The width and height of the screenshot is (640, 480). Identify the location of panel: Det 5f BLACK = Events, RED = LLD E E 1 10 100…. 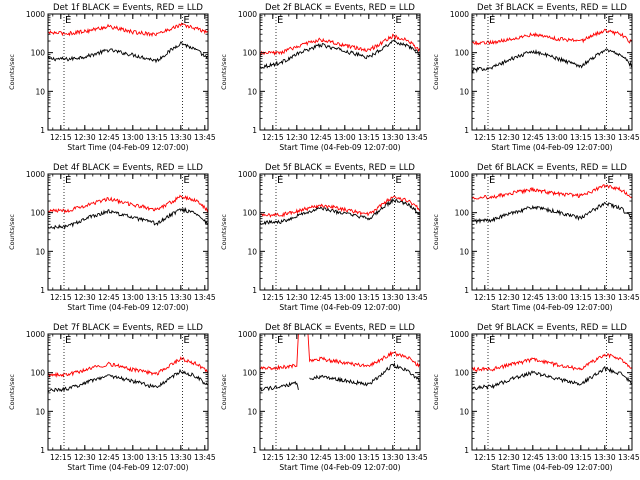
(324, 237).